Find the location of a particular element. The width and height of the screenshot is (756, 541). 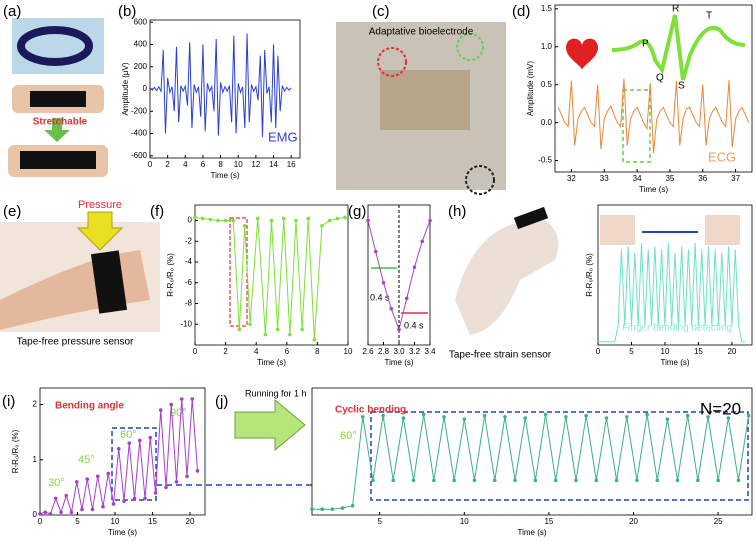

pressure-arrow is located at coordinates (100, 231).